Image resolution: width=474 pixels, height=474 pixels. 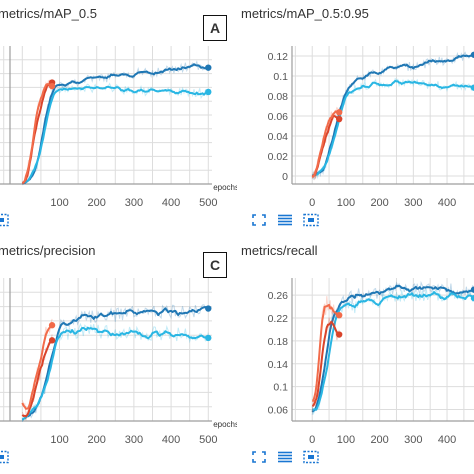 What do you see at coordinates (278, 57) in the screenshot?
I see `y-tick-label: 0.12` at bounding box center [278, 57].